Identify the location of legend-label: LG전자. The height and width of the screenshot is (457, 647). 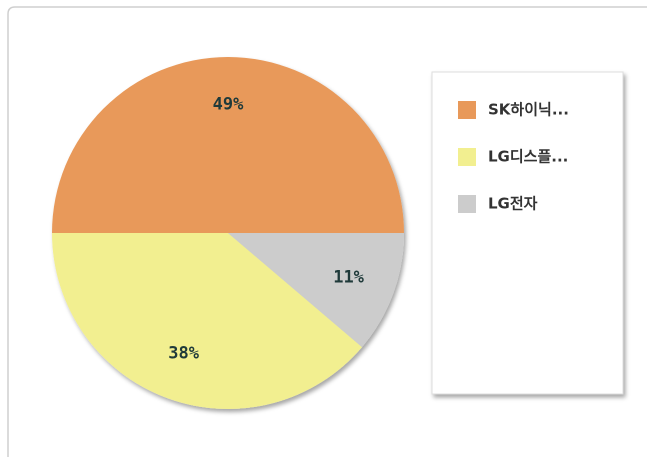
(513, 204).